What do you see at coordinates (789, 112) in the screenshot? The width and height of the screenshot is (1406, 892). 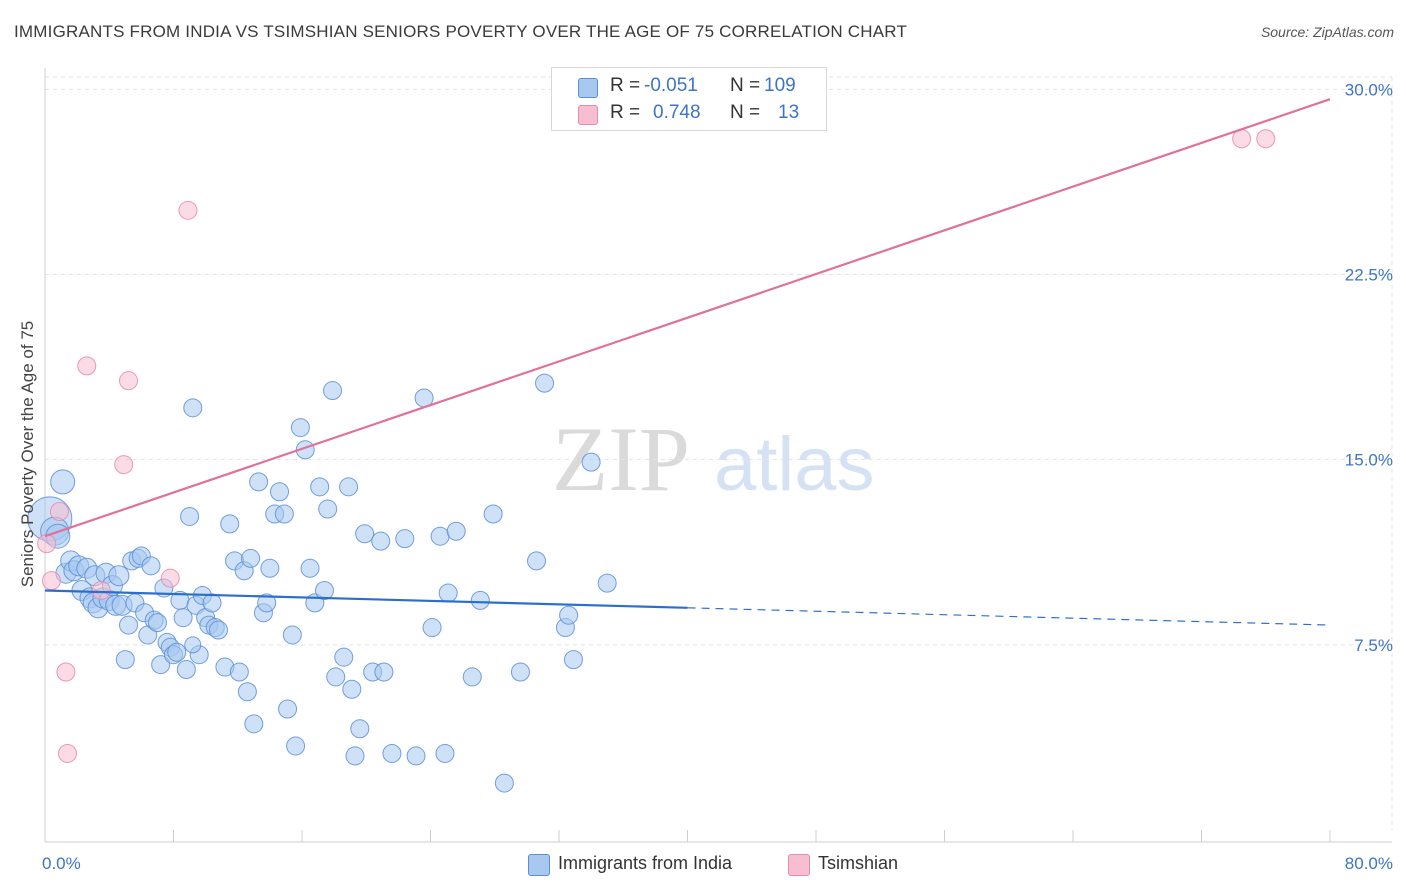 I see `legend-n-value: 13` at bounding box center [789, 112].